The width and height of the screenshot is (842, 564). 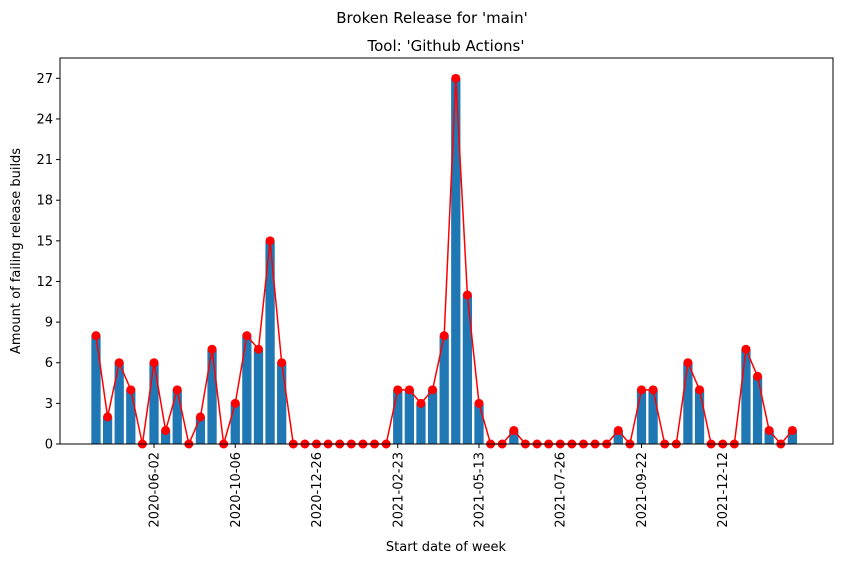 I want to click on x-tick-label: 2020-12-26, so click(x=317, y=490).